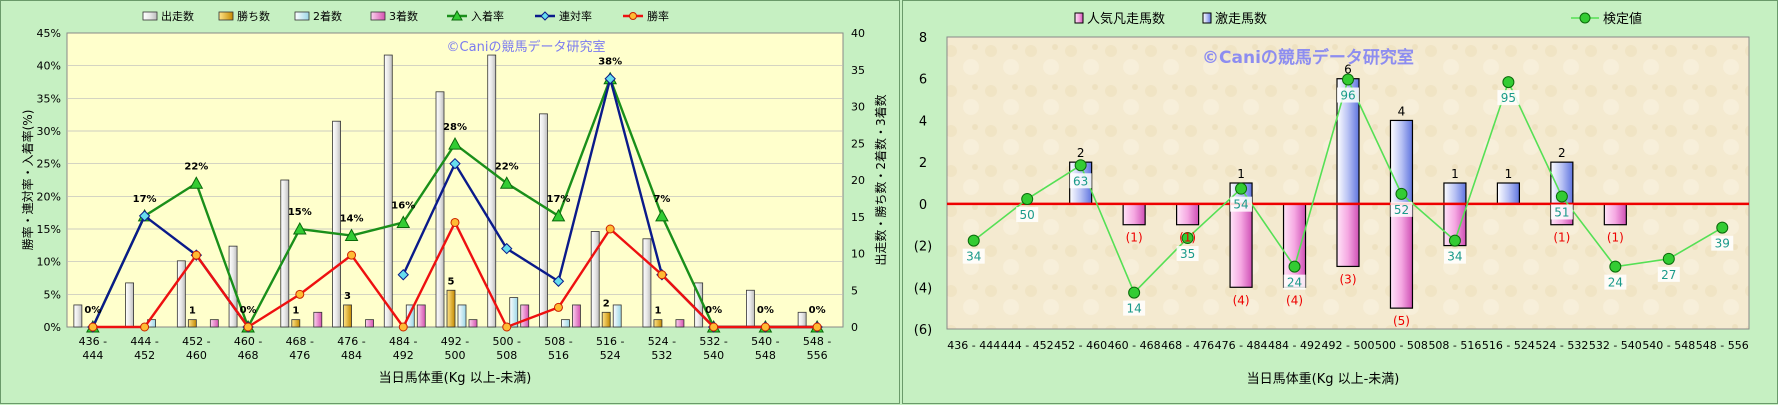 Image resolution: width=1778 pixels, height=405 pixels. I want to click on bar-value-label: 2, so click(606, 303).